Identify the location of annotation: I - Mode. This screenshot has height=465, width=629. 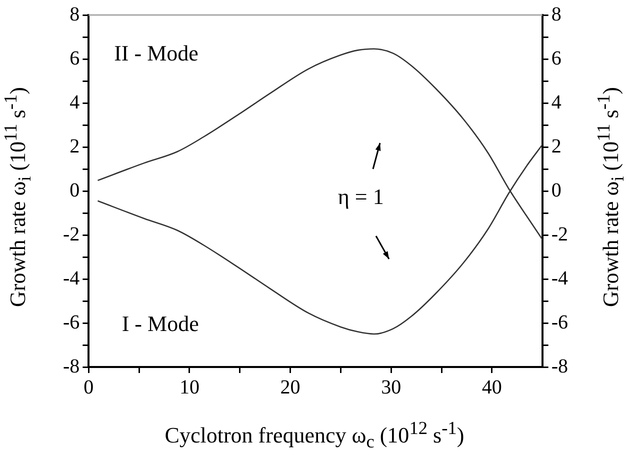
(160, 323).